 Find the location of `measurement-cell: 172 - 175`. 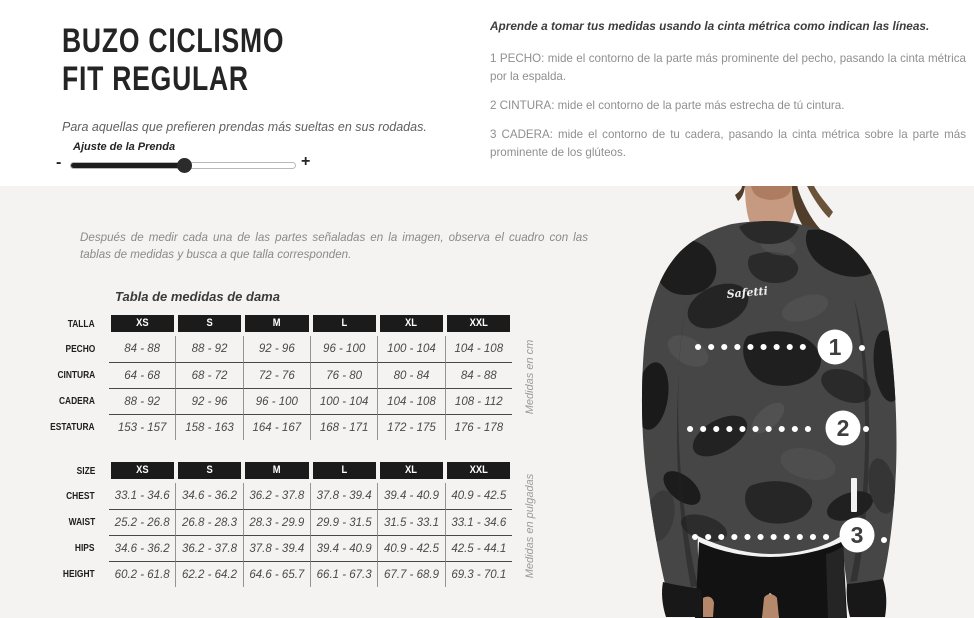

measurement-cell: 172 - 175 is located at coordinates (411, 427).